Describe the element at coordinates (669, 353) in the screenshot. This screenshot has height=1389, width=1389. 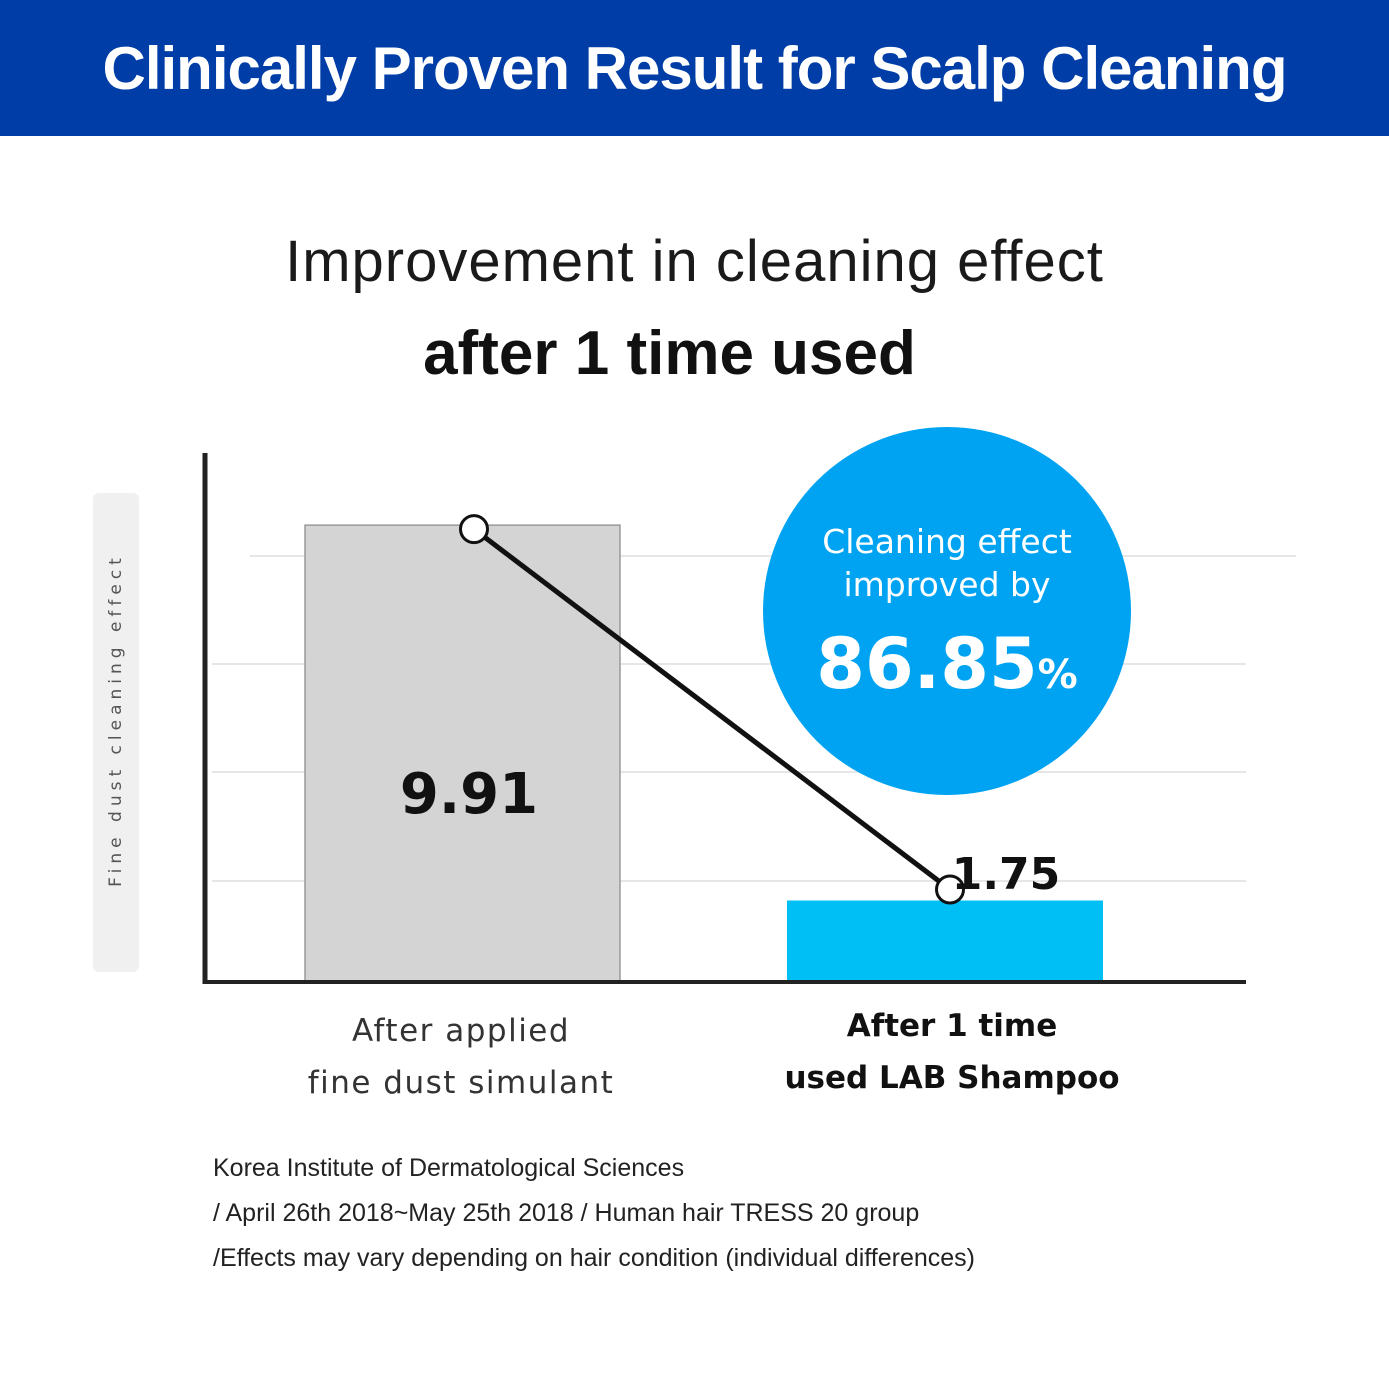
I see `chart-heading-line2: after 1 time used` at that location.